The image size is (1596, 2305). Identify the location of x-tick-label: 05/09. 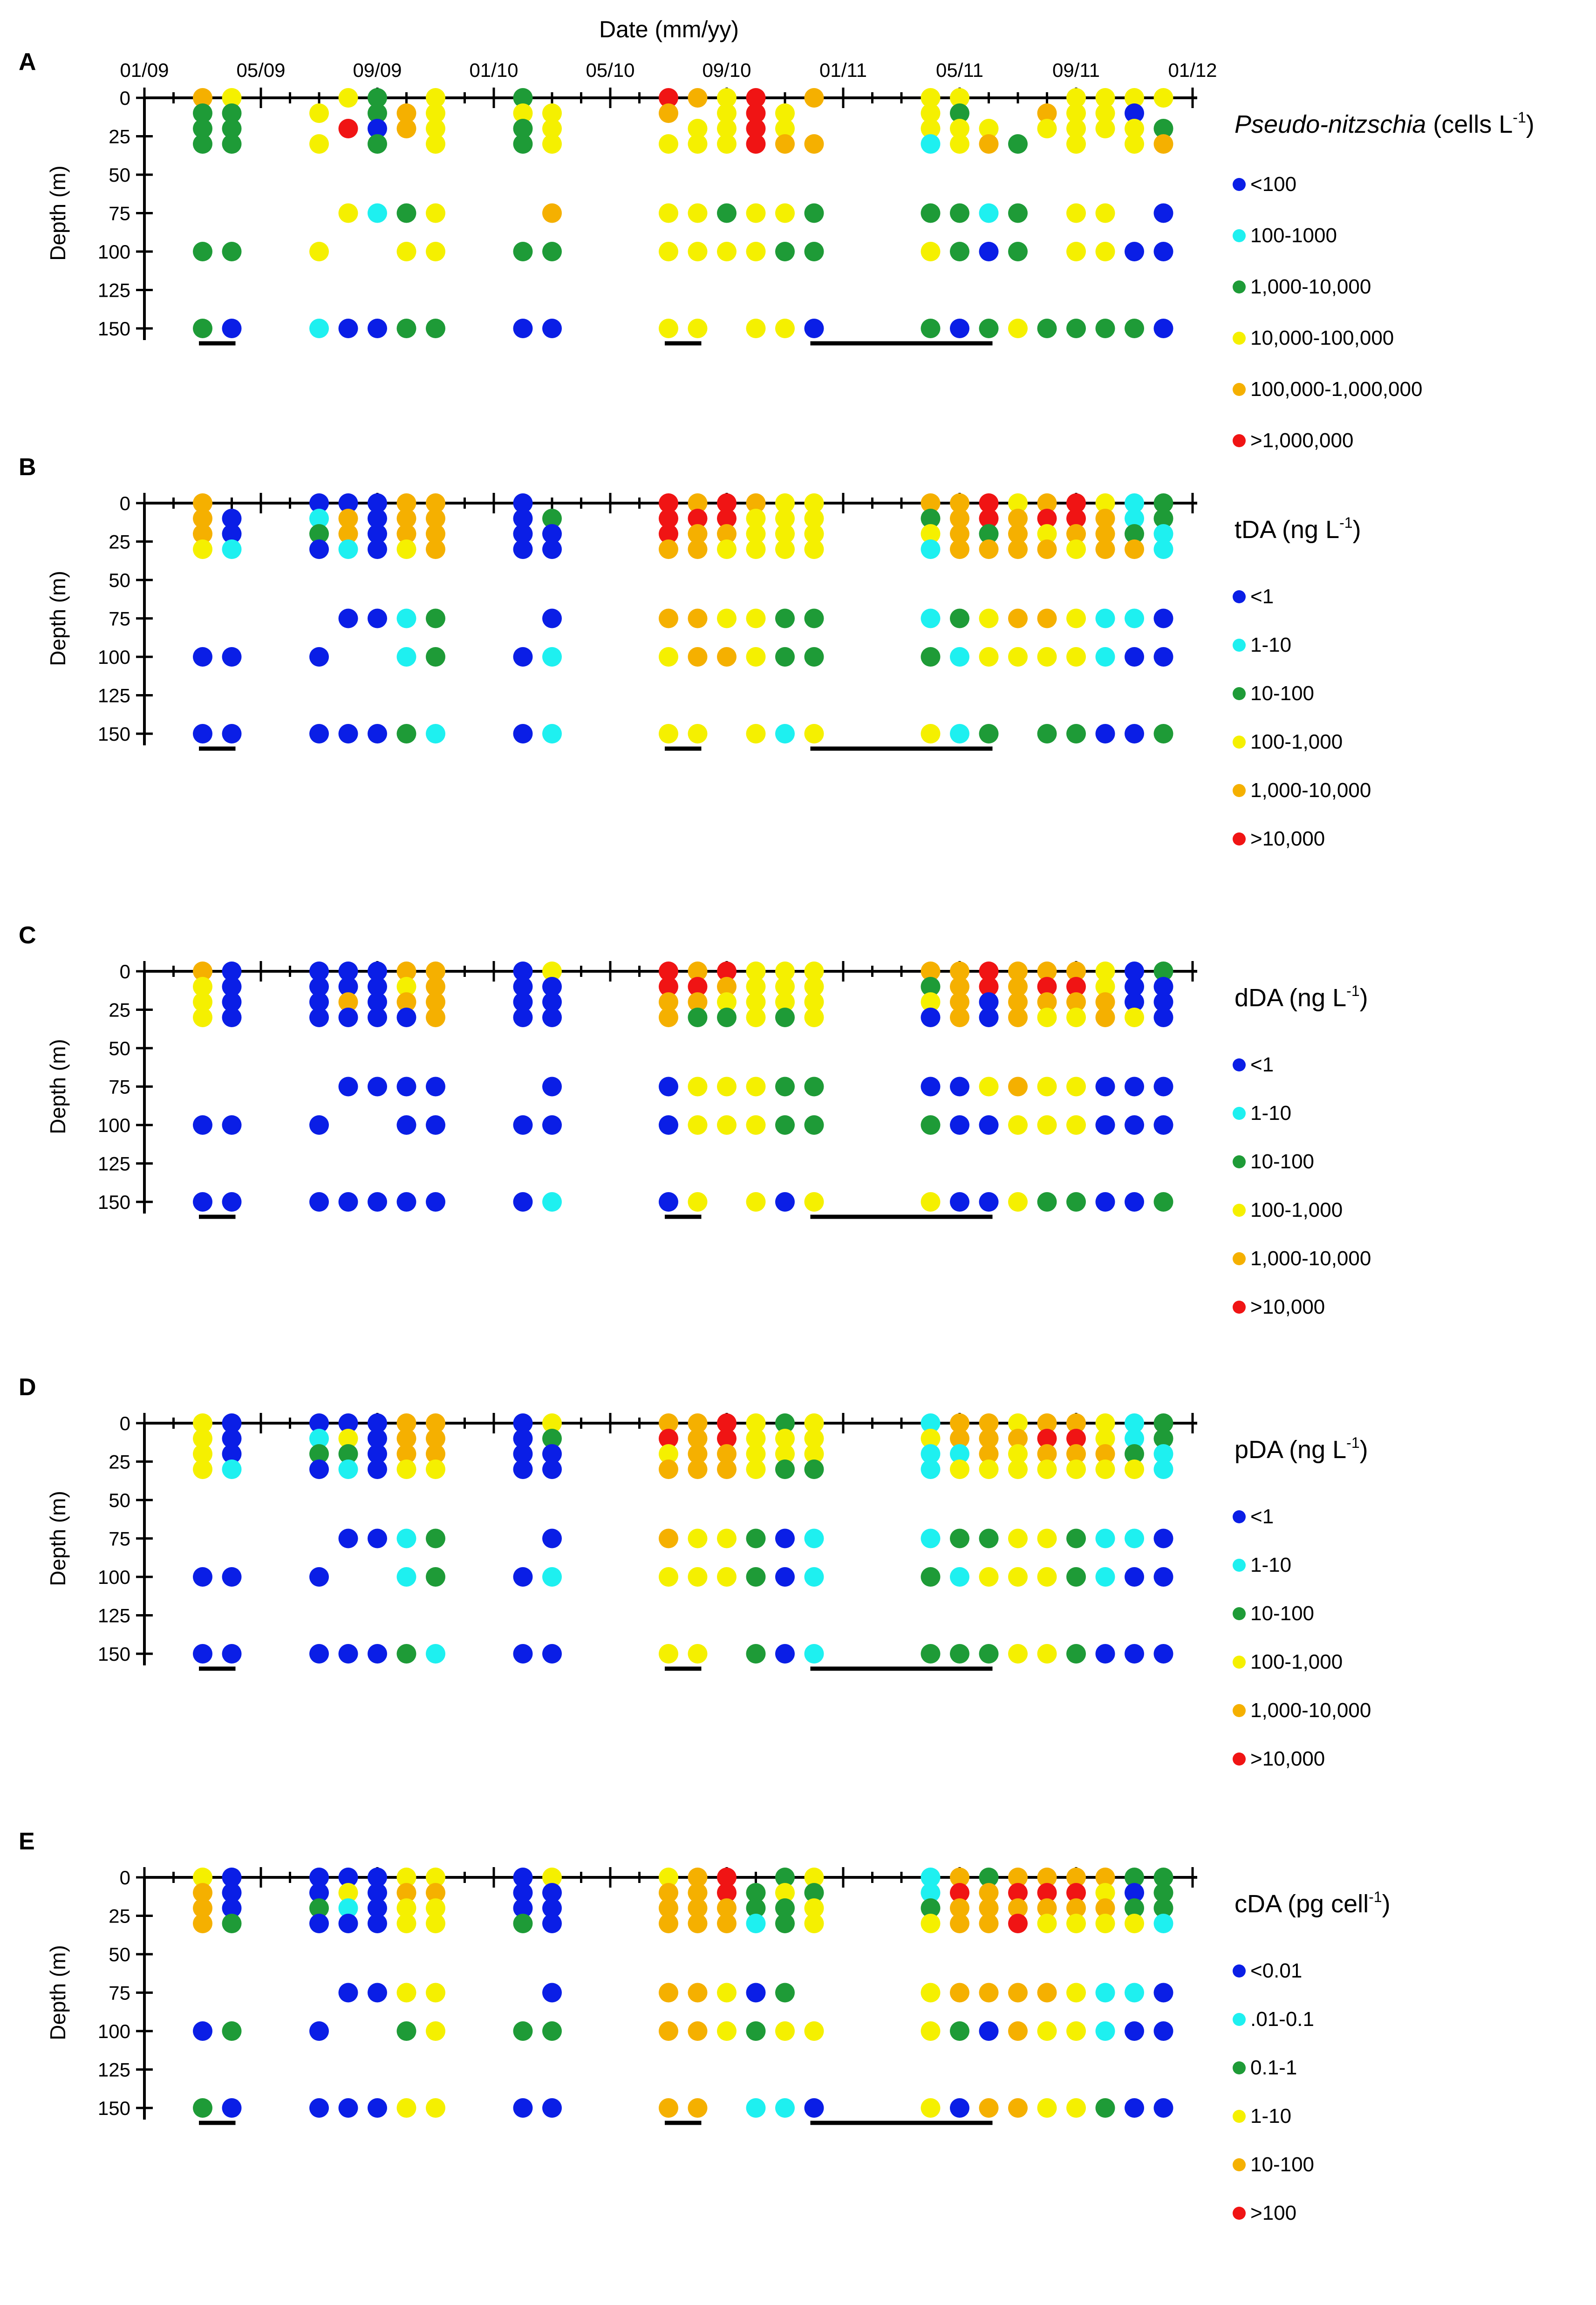
(260, 70).